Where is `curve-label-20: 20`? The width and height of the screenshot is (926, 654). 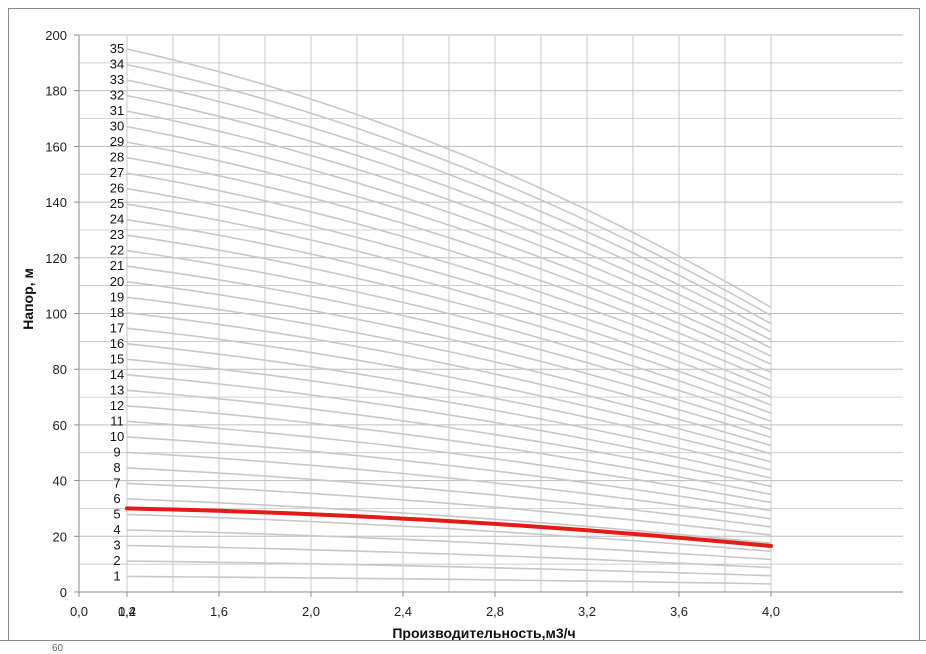 curve-label-20: 20 is located at coordinates (117, 281).